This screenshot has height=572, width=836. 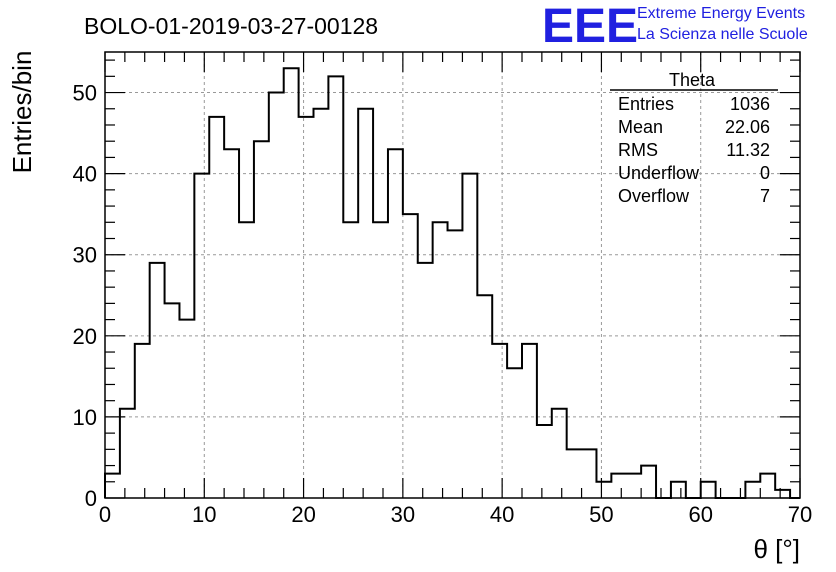 I want to click on y-tick-label: 40, so click(x=85, y=174).